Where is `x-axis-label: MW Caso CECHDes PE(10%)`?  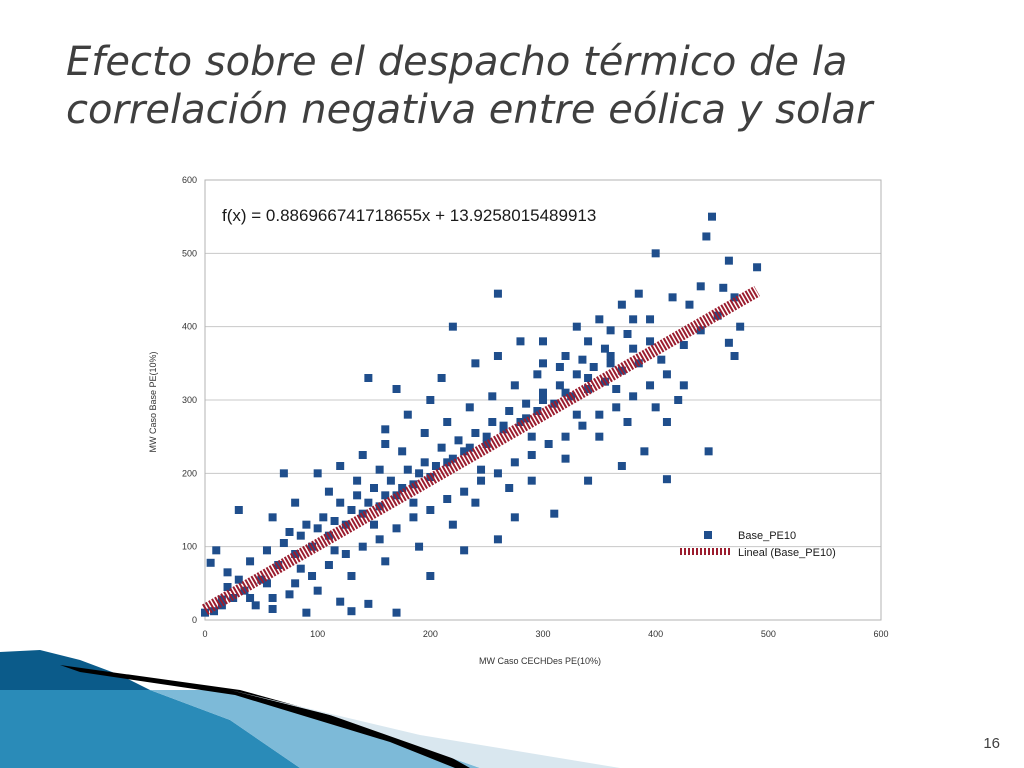
x-axis-label: MW Caso CECHDes PE(10%) is located at coordinates (540, 661).